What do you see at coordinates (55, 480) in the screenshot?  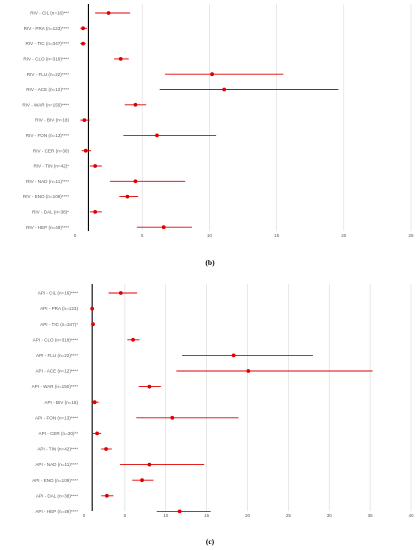 I see `category-label: API - ENO (n=109)****` at bounding box center [55, 480].